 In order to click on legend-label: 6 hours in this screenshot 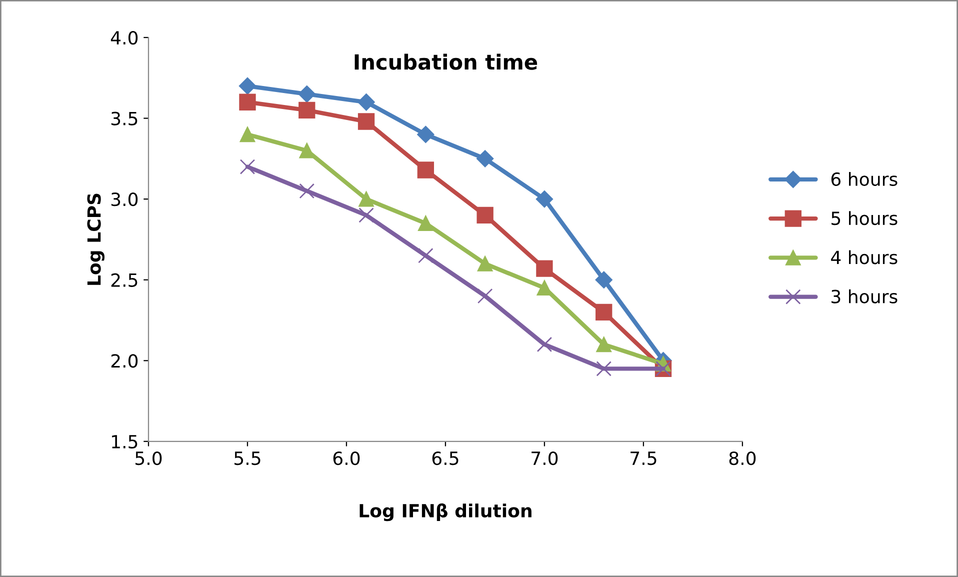, I will do `click(864, 179)`.